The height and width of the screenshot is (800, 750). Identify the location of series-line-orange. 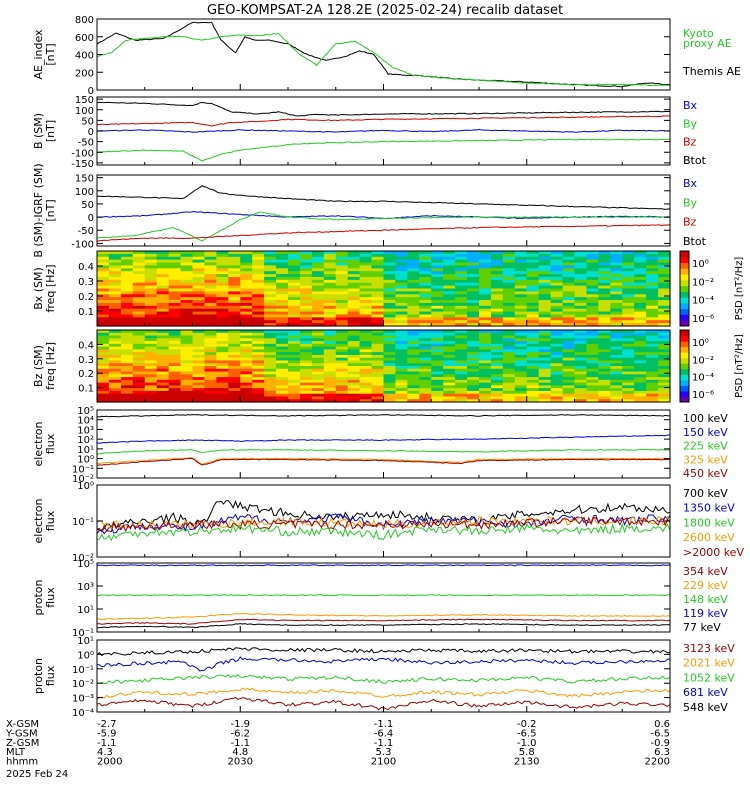
(383, 522).